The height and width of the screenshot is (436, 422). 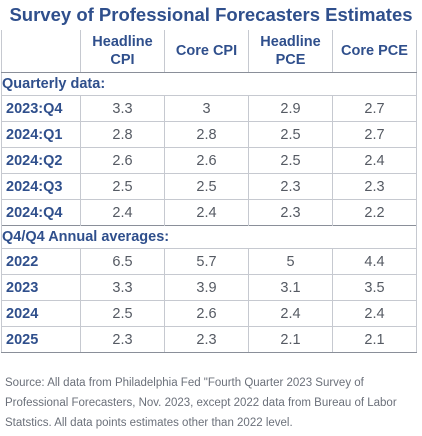 I want to click on column-header-core-cpi: Core CPI, so click(x=206, y=51).